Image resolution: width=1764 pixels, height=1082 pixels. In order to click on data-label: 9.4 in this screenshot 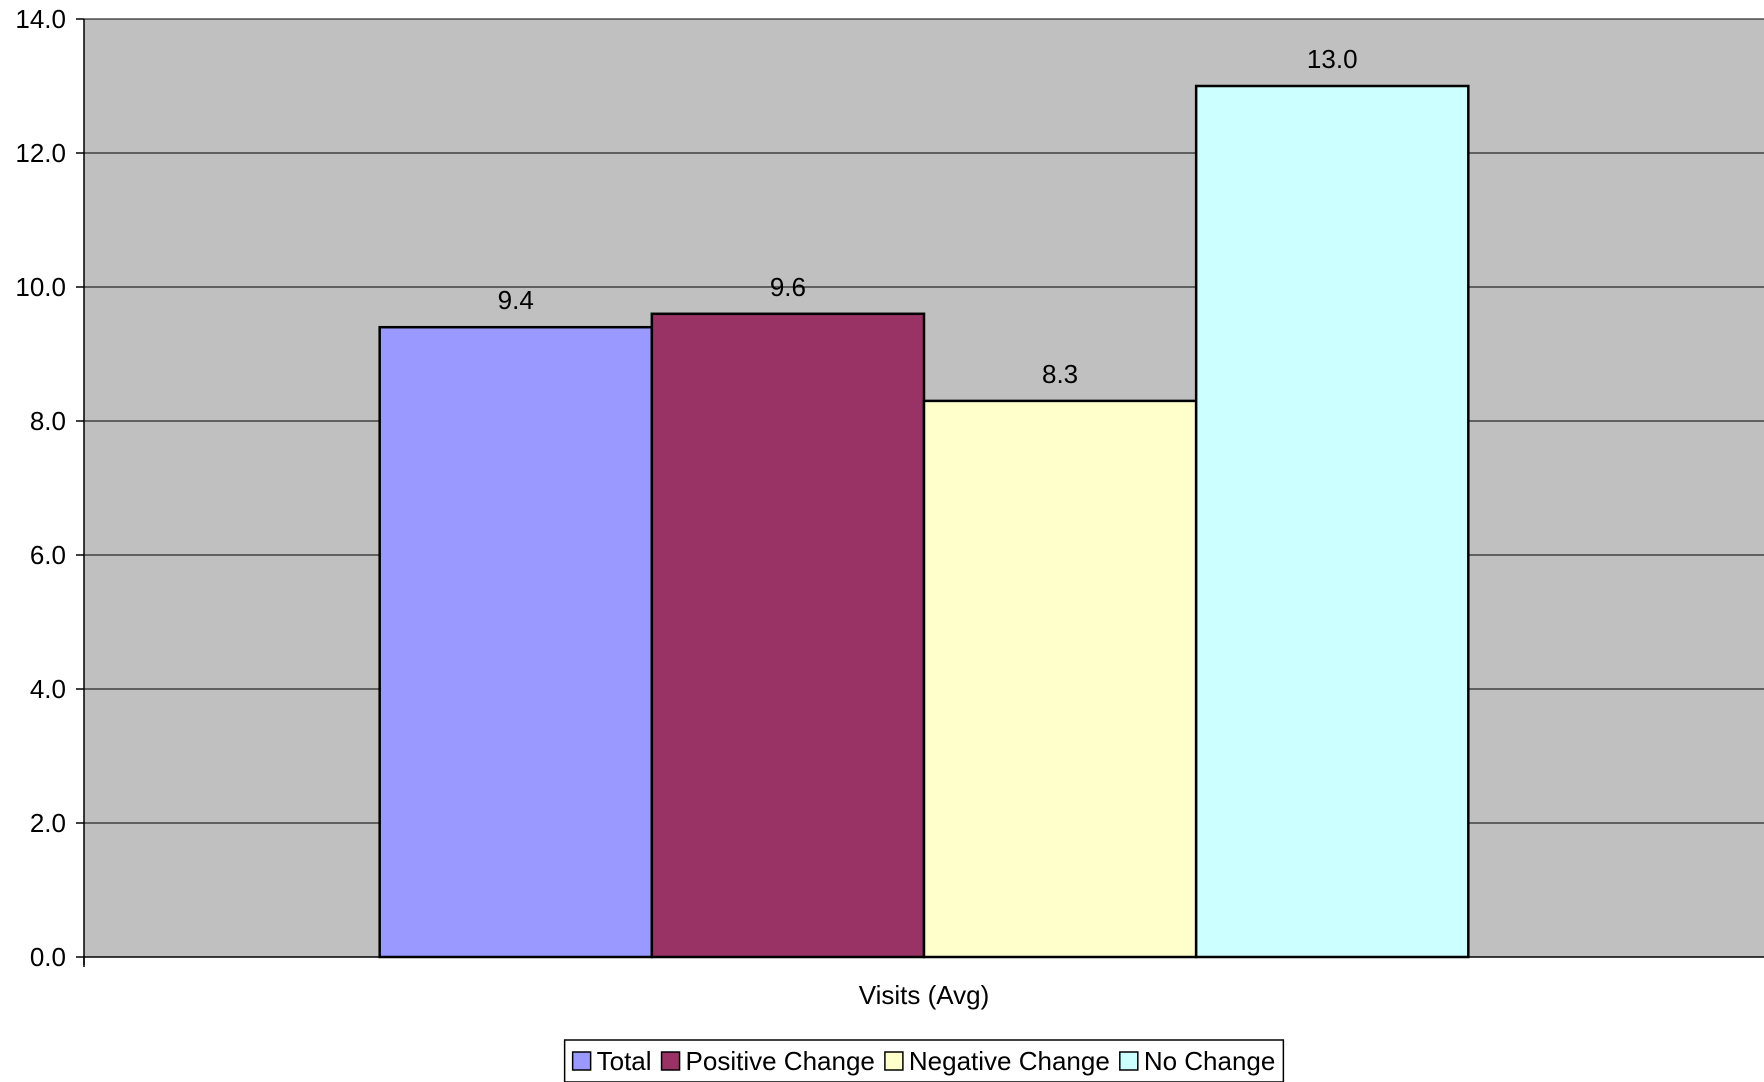, I will do `click(516, 300)`.